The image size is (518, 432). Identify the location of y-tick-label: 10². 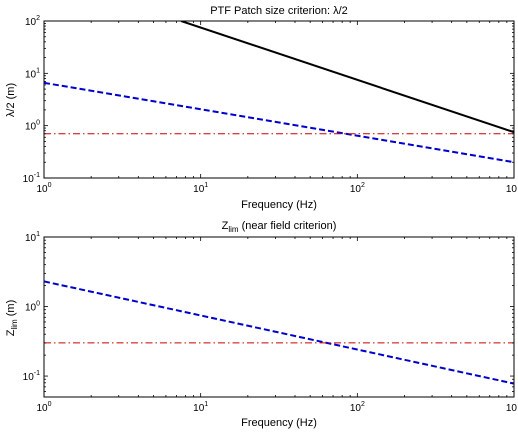
(32, 21).